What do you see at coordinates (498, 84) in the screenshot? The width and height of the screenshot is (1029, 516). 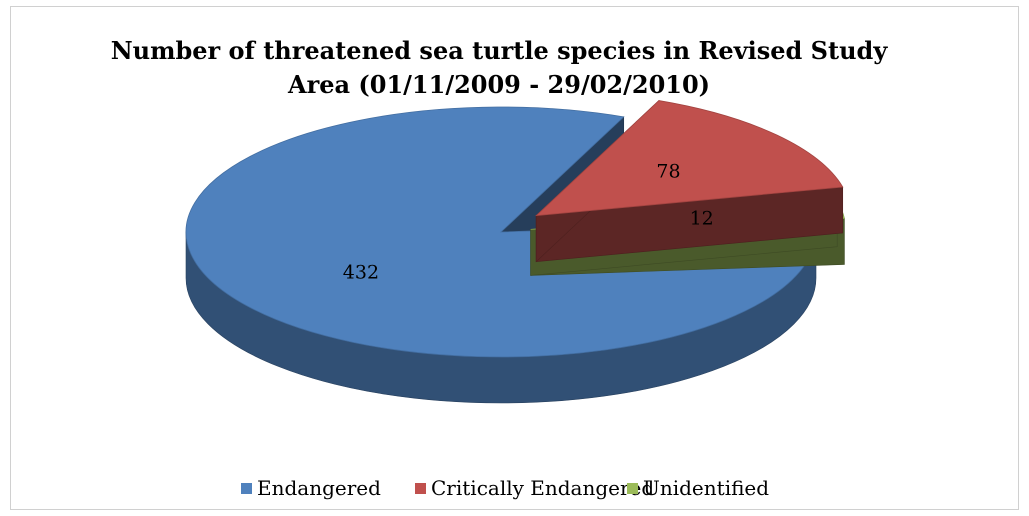 I see `chart-title-line-2: Area (01/11/2009 - 29/02/2010)` at bounding box center [498, 84].